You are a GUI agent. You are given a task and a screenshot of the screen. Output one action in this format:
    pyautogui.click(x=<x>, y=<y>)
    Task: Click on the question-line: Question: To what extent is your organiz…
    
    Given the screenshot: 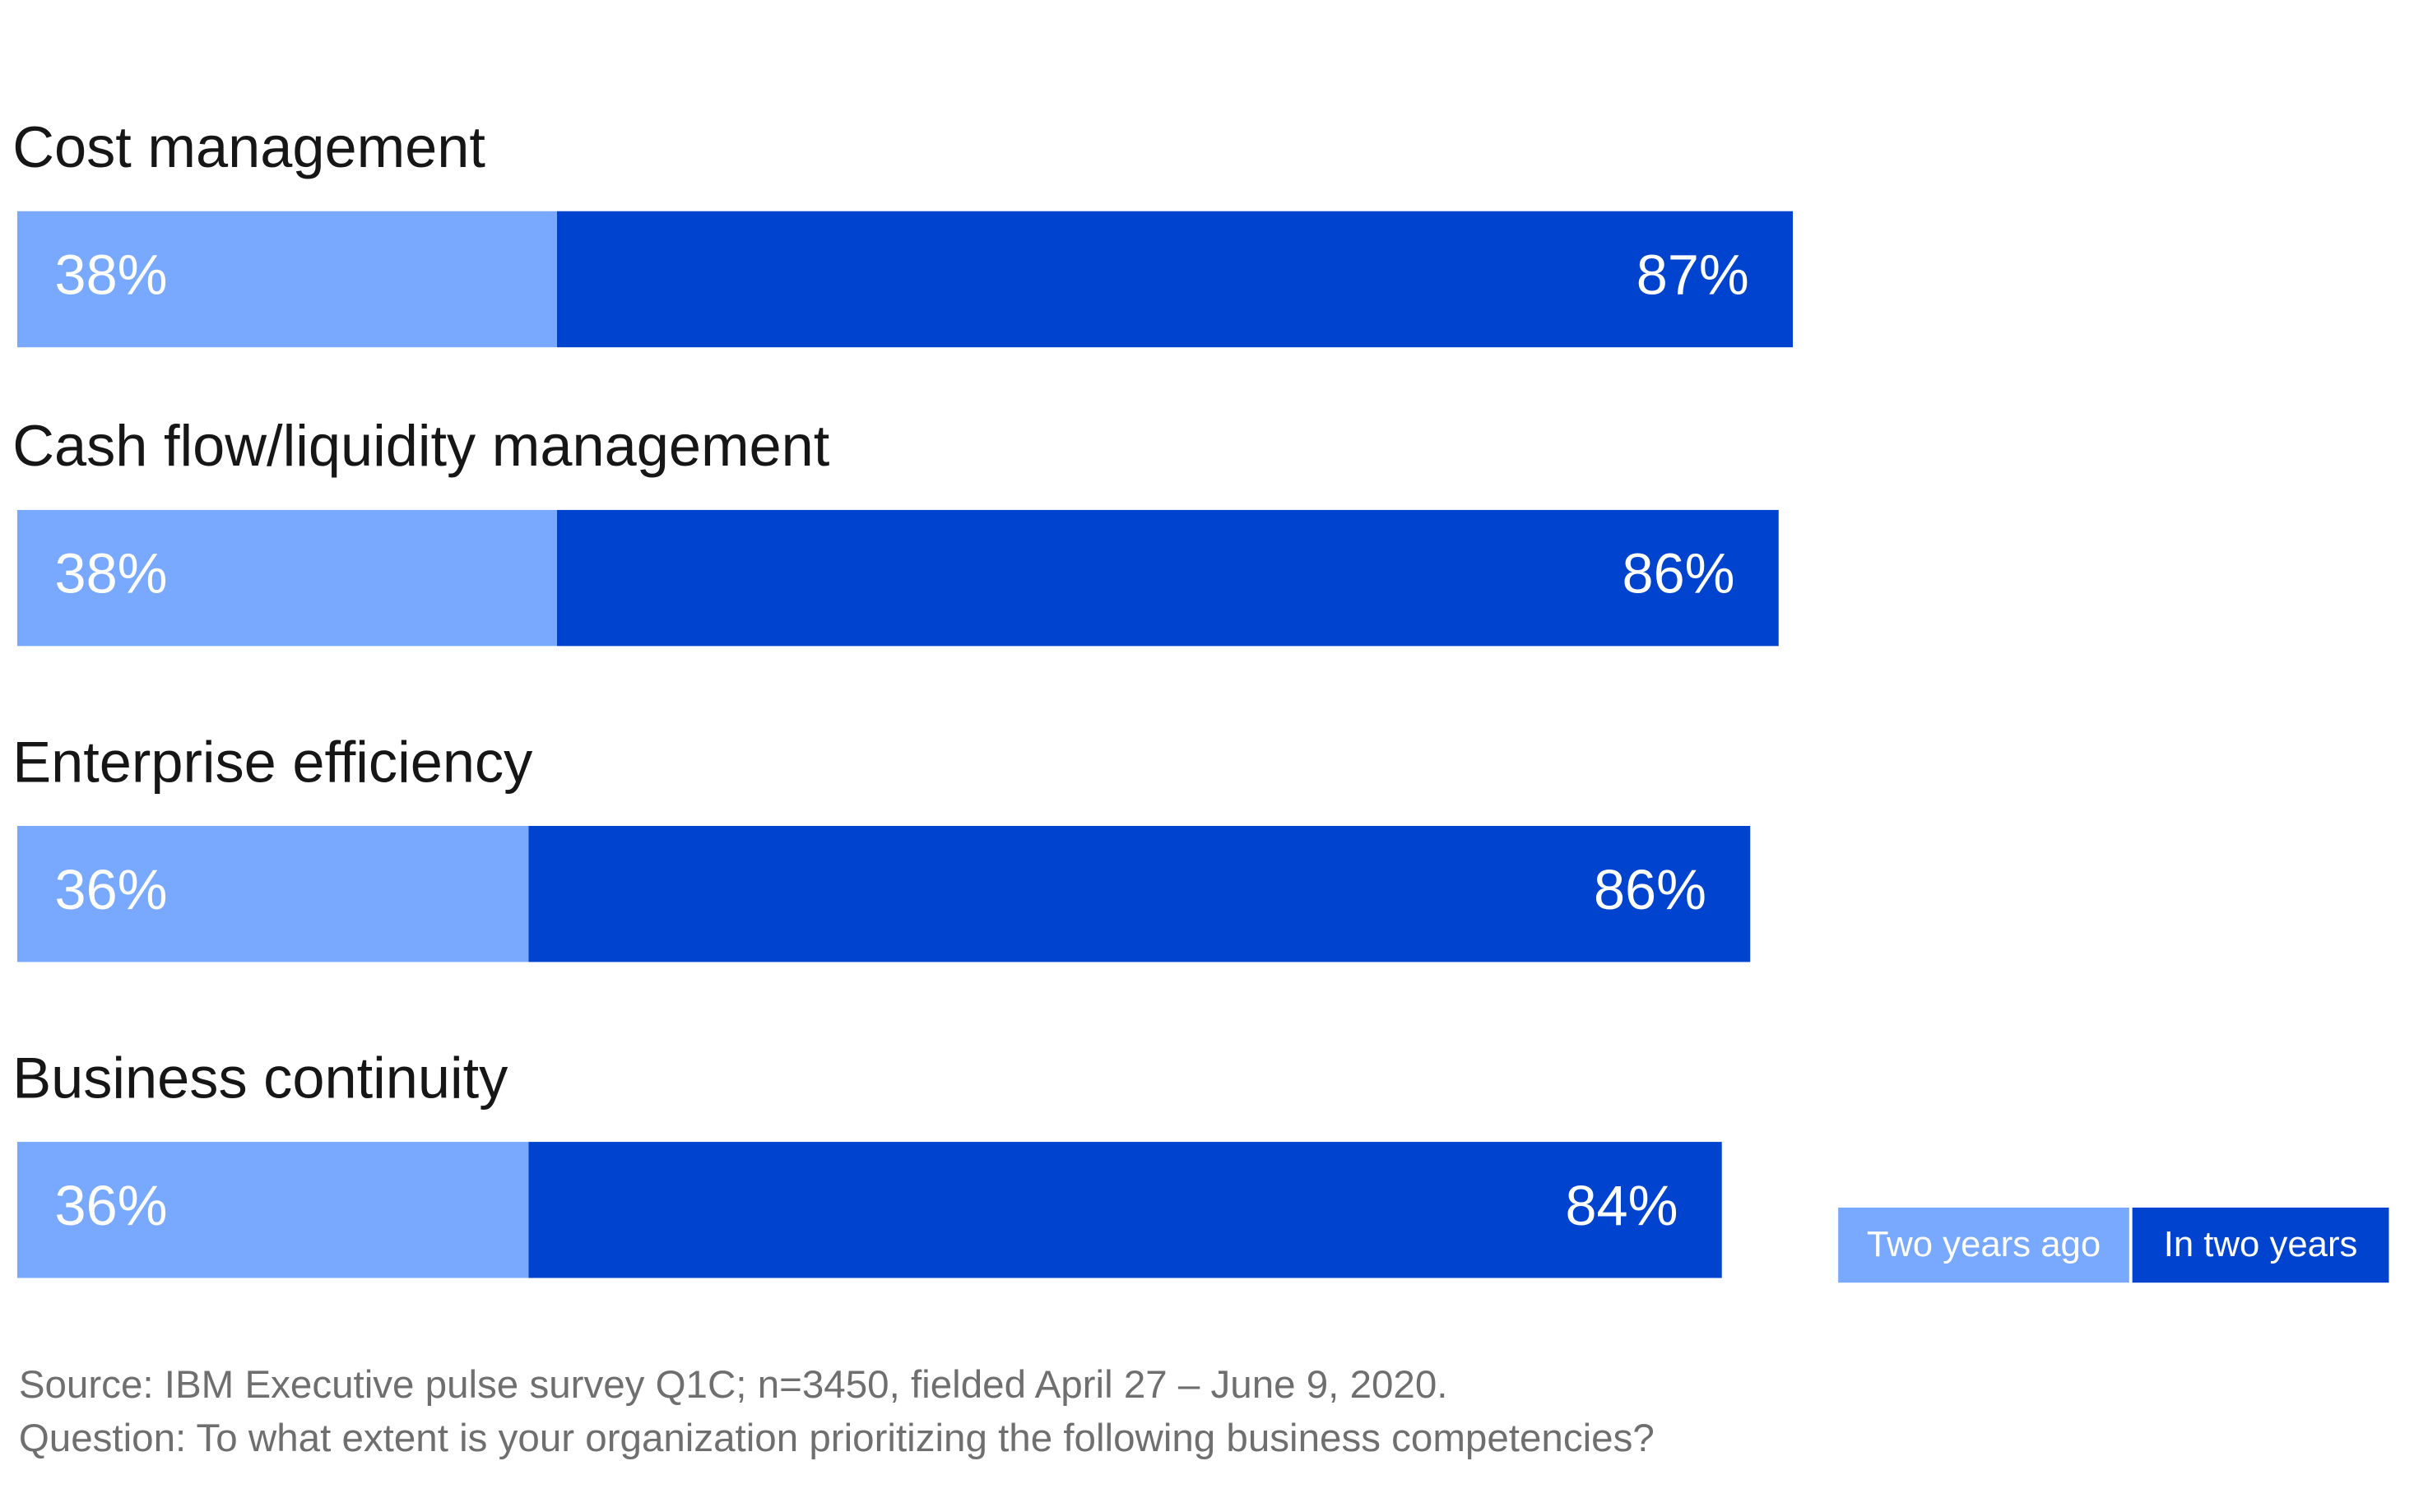 What is the action you would take?
    pyautogui.click(x=837, y=1438)
    